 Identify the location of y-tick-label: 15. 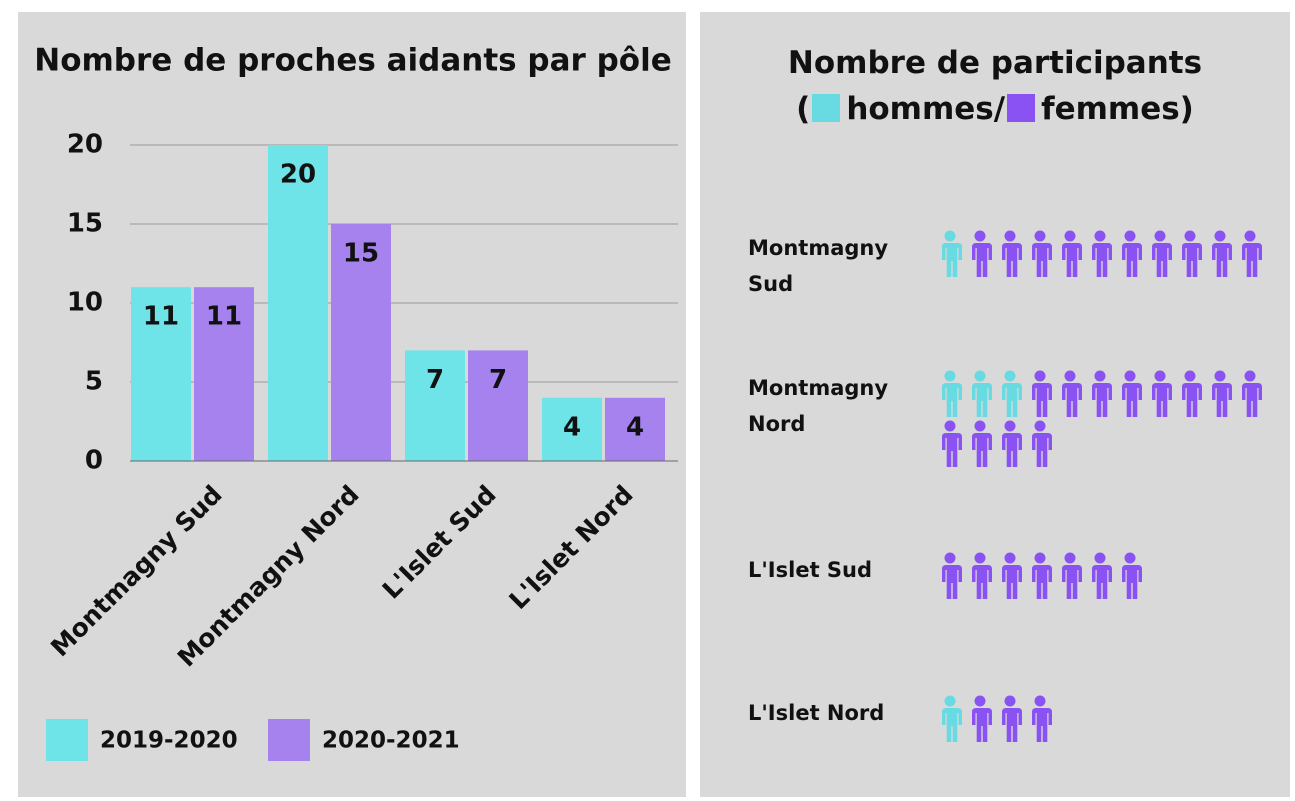
(85, 224).